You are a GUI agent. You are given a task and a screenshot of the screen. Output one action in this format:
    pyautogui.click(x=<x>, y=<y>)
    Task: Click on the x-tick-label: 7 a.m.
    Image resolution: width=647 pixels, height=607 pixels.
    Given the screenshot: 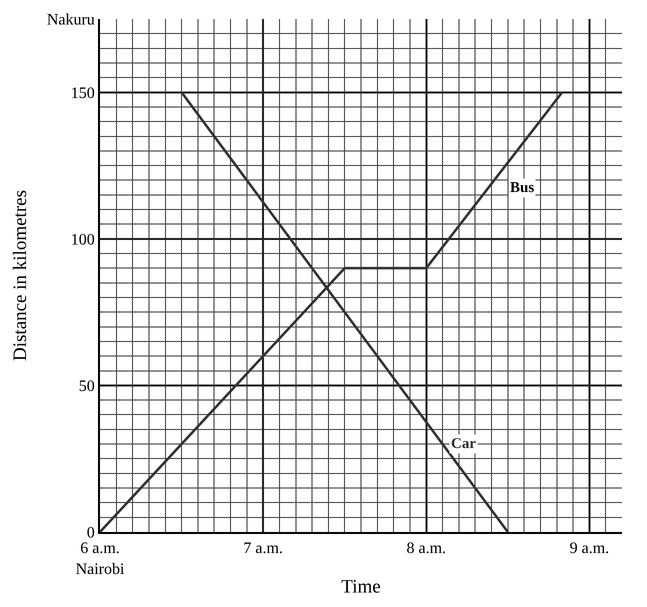 What is the action you would take?
    pyautogui.click(x=263, y=549)
    